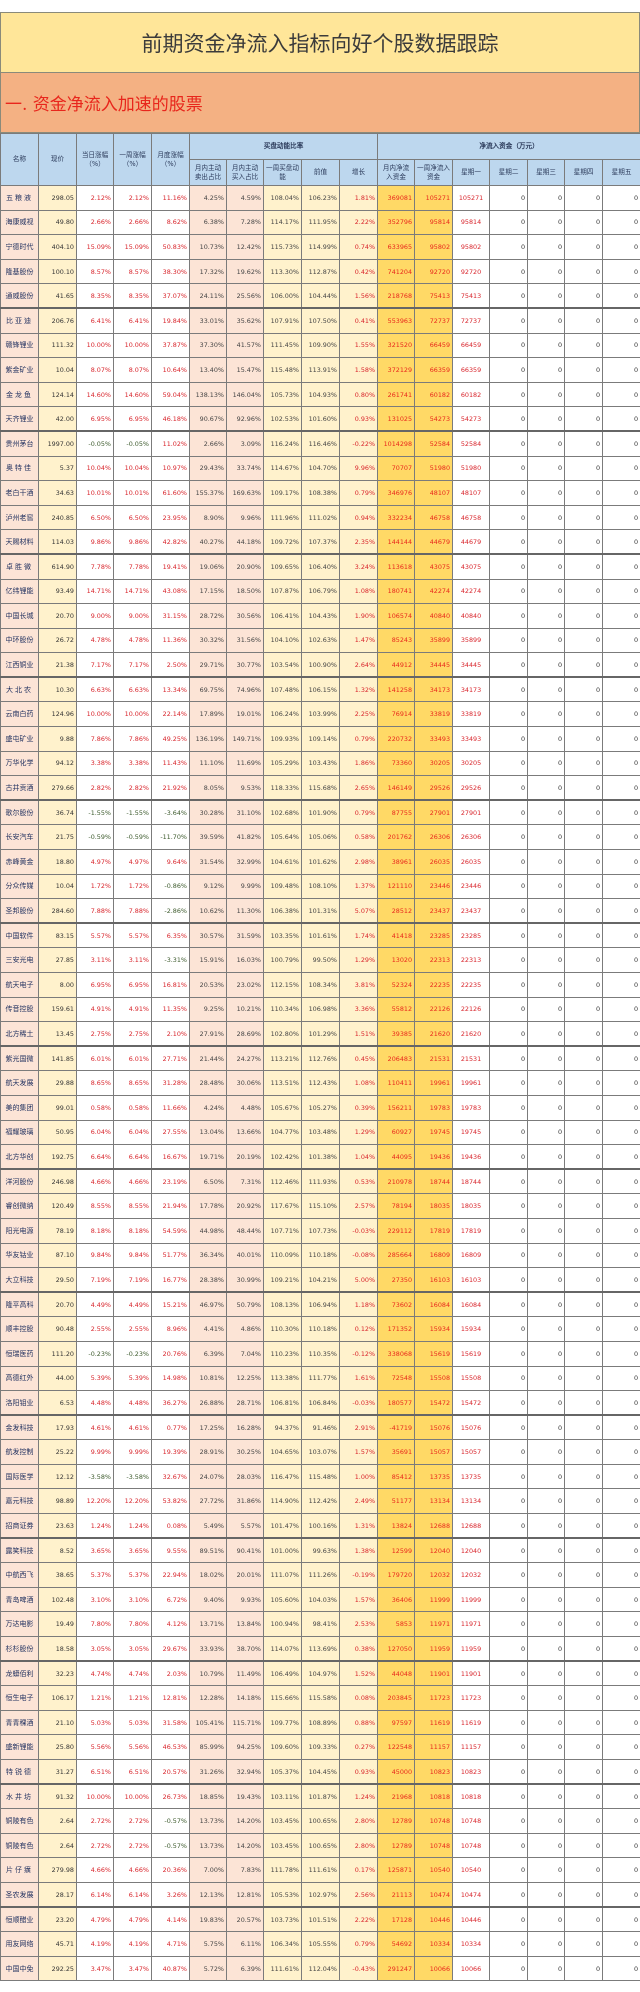 The height and width of the screenshot is (1992, 640). What do you see at coordinates (509, 1895) in the screenshot?
I see `cell-tuesday: 0` at bounding box center [509, 1895].